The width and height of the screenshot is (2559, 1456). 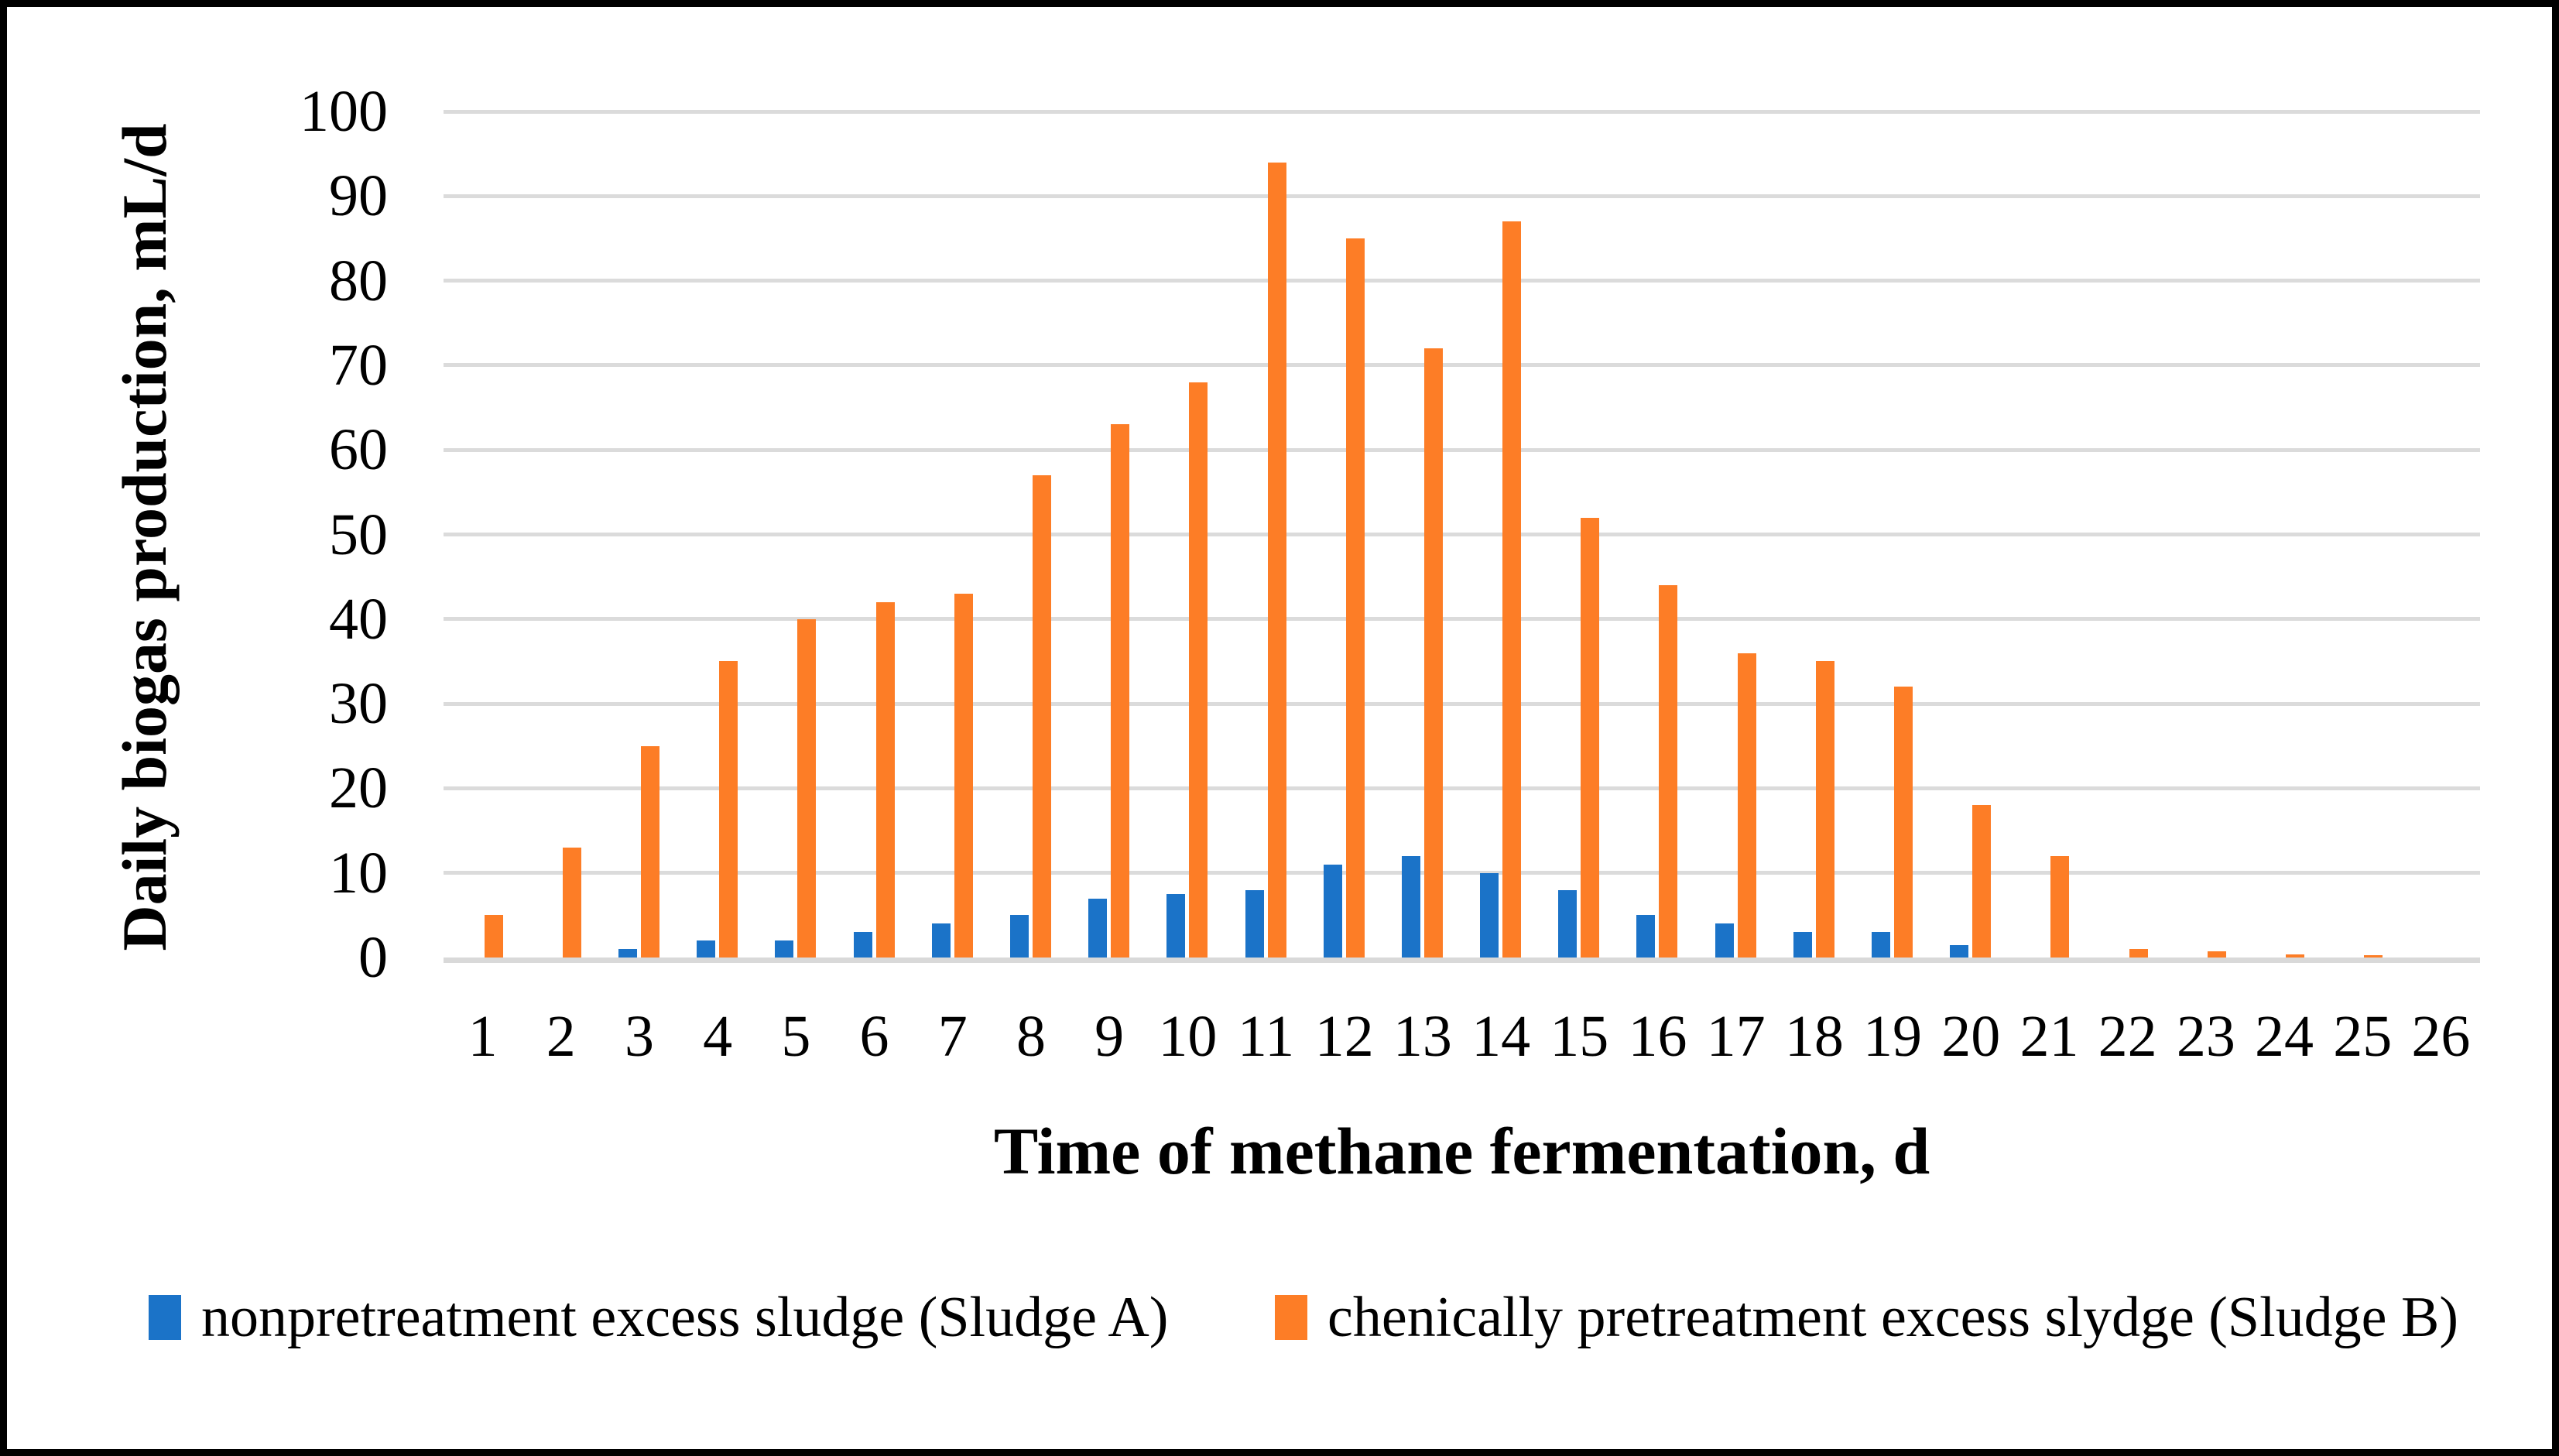 What do you see at coordinates (1579, 1037) in the screenshot?
I see `x-tick-label-15: 15` at bounding box center [1579, 1037].